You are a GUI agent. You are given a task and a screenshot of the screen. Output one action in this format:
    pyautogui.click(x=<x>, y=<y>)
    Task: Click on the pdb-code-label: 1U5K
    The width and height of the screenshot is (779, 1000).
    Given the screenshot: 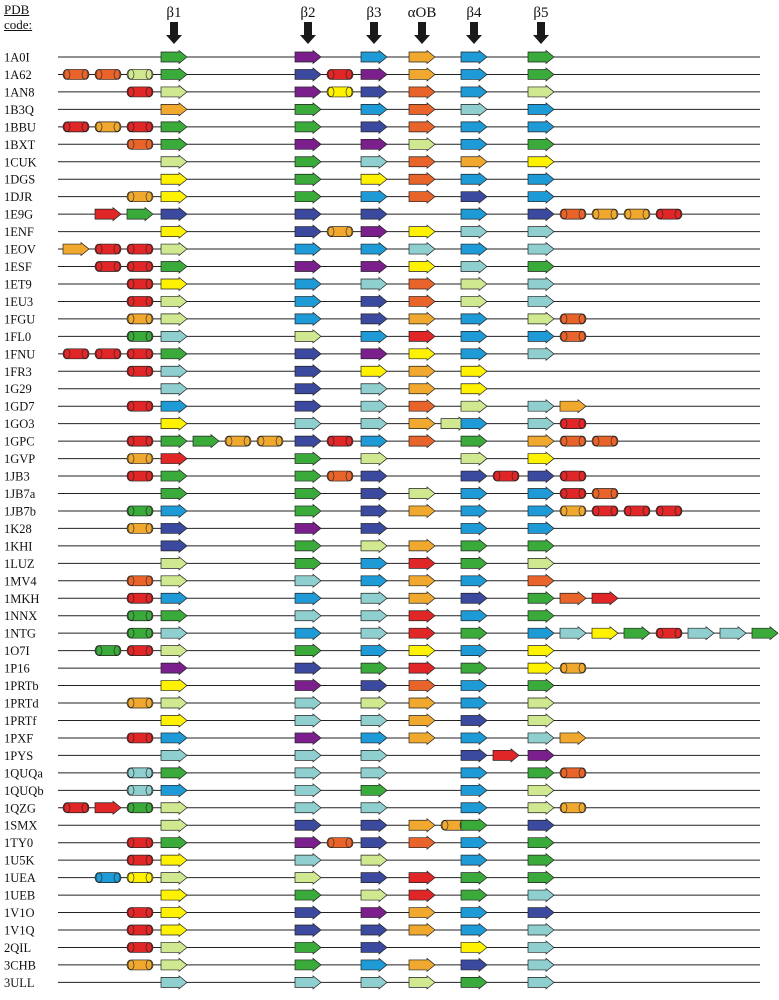 What is the action you would take?
    pyautogui.click(x=19, y=861)
    